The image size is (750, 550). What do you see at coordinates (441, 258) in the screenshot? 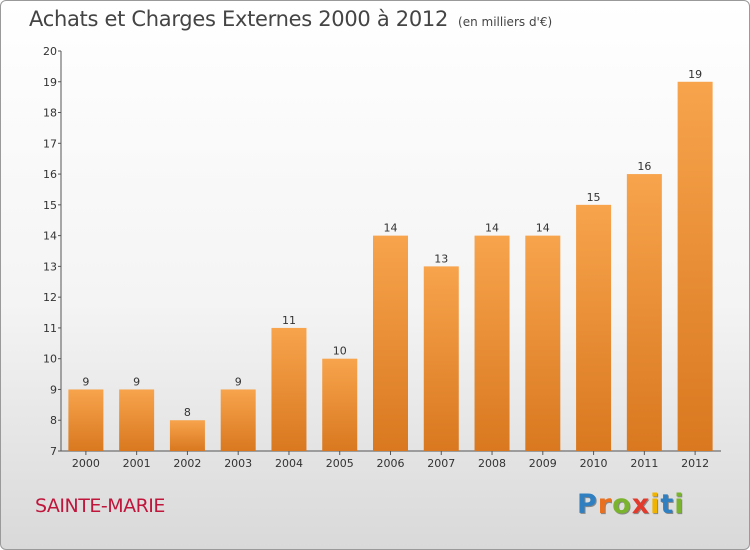
I see `data-label: 13` at bounding box center [441, 258].